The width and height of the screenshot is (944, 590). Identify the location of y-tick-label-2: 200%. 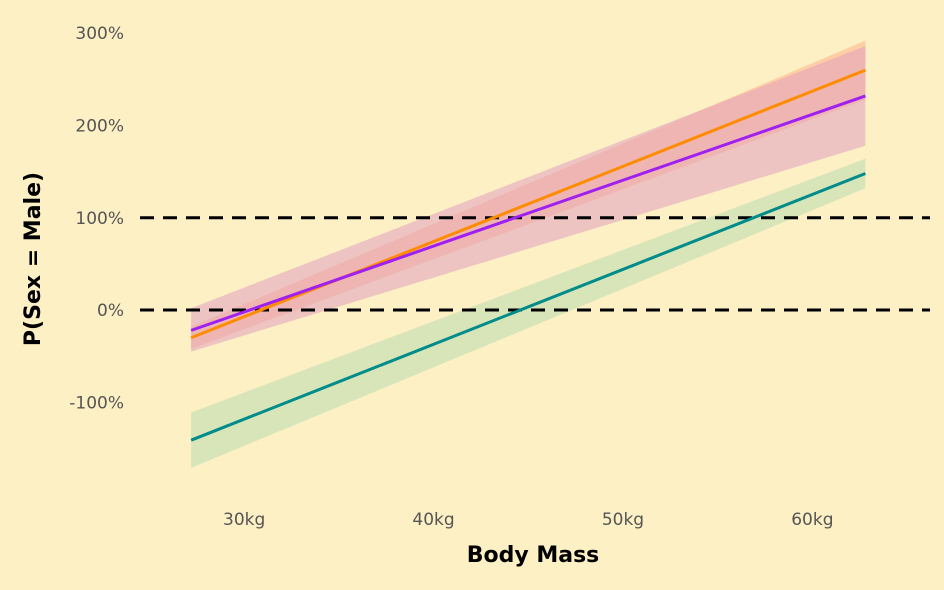
(99, 127).